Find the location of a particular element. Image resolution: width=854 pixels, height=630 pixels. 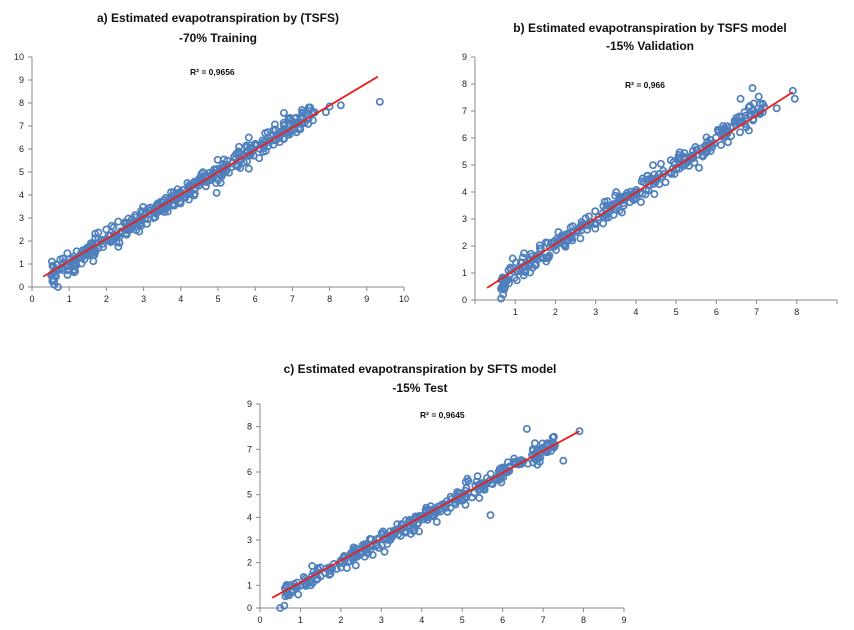

x-tick-label: 0 is located at coordinates (259, 620).